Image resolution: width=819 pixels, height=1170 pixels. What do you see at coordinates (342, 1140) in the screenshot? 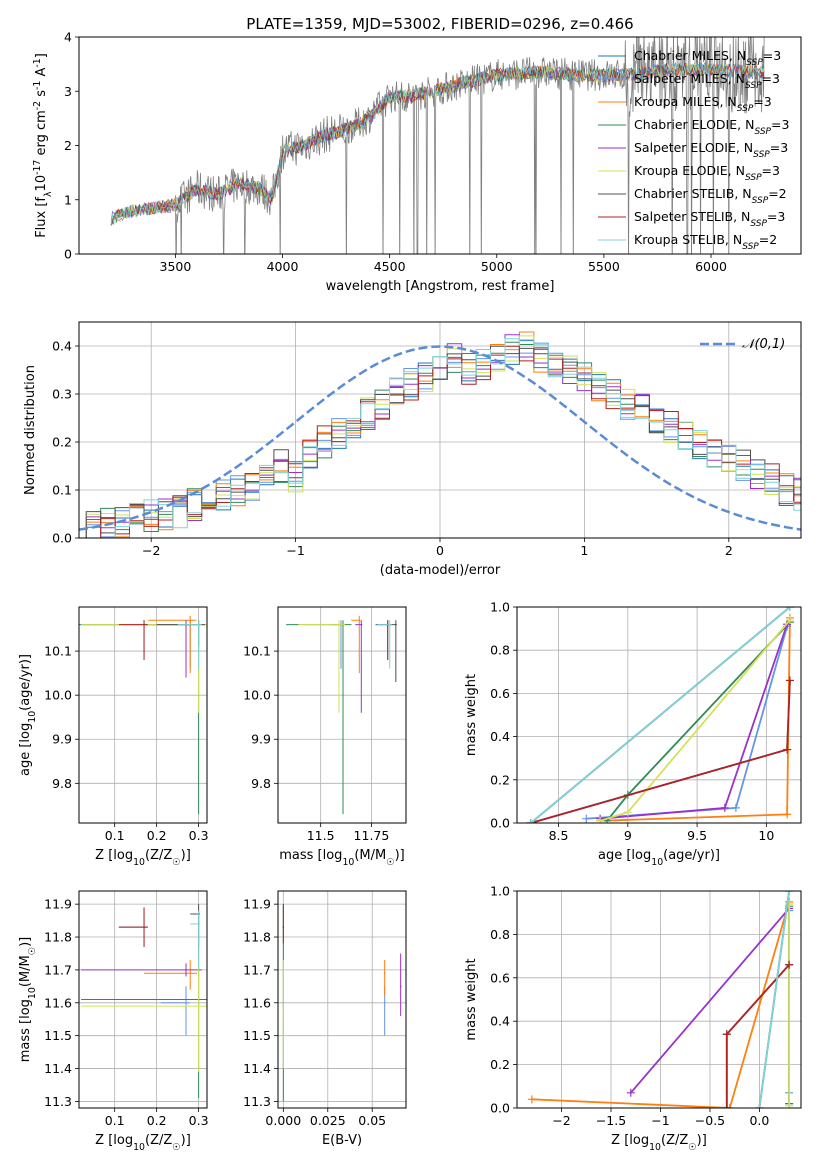
I see `x-axis-label: E(B-V)` at bounding box center [342, 1140].